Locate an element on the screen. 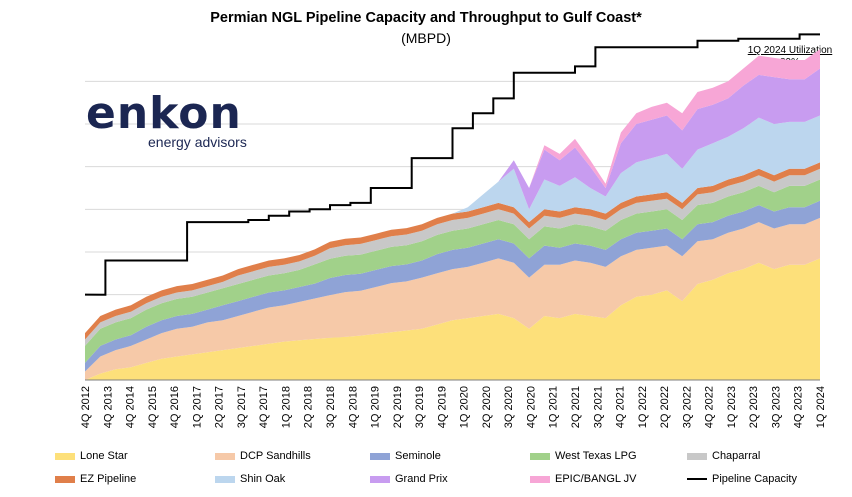 This screenshot has height=497, width=852. x-tick-label: 2Q 2021 is located at coordinates (576, 407).